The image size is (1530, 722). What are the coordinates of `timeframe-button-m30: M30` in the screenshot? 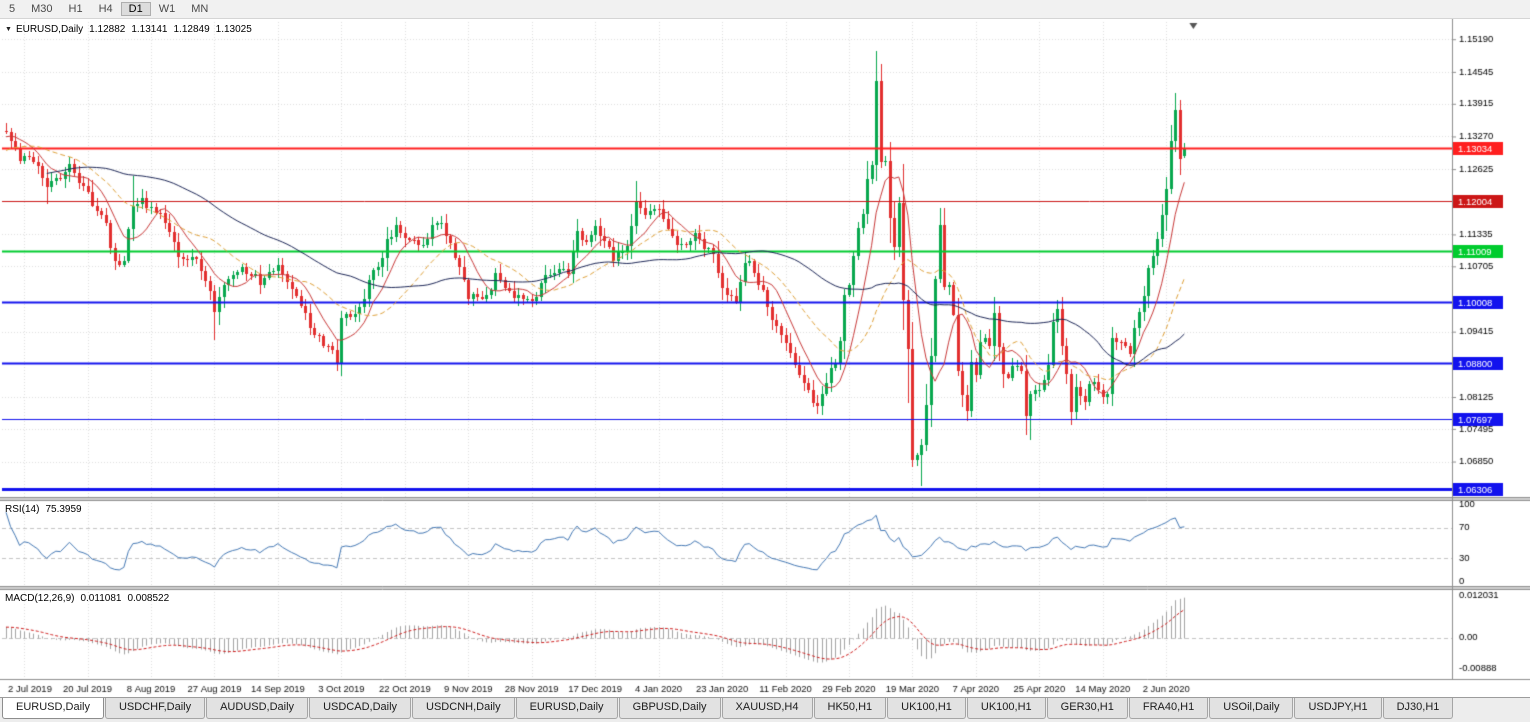 It's located at (42, 9).